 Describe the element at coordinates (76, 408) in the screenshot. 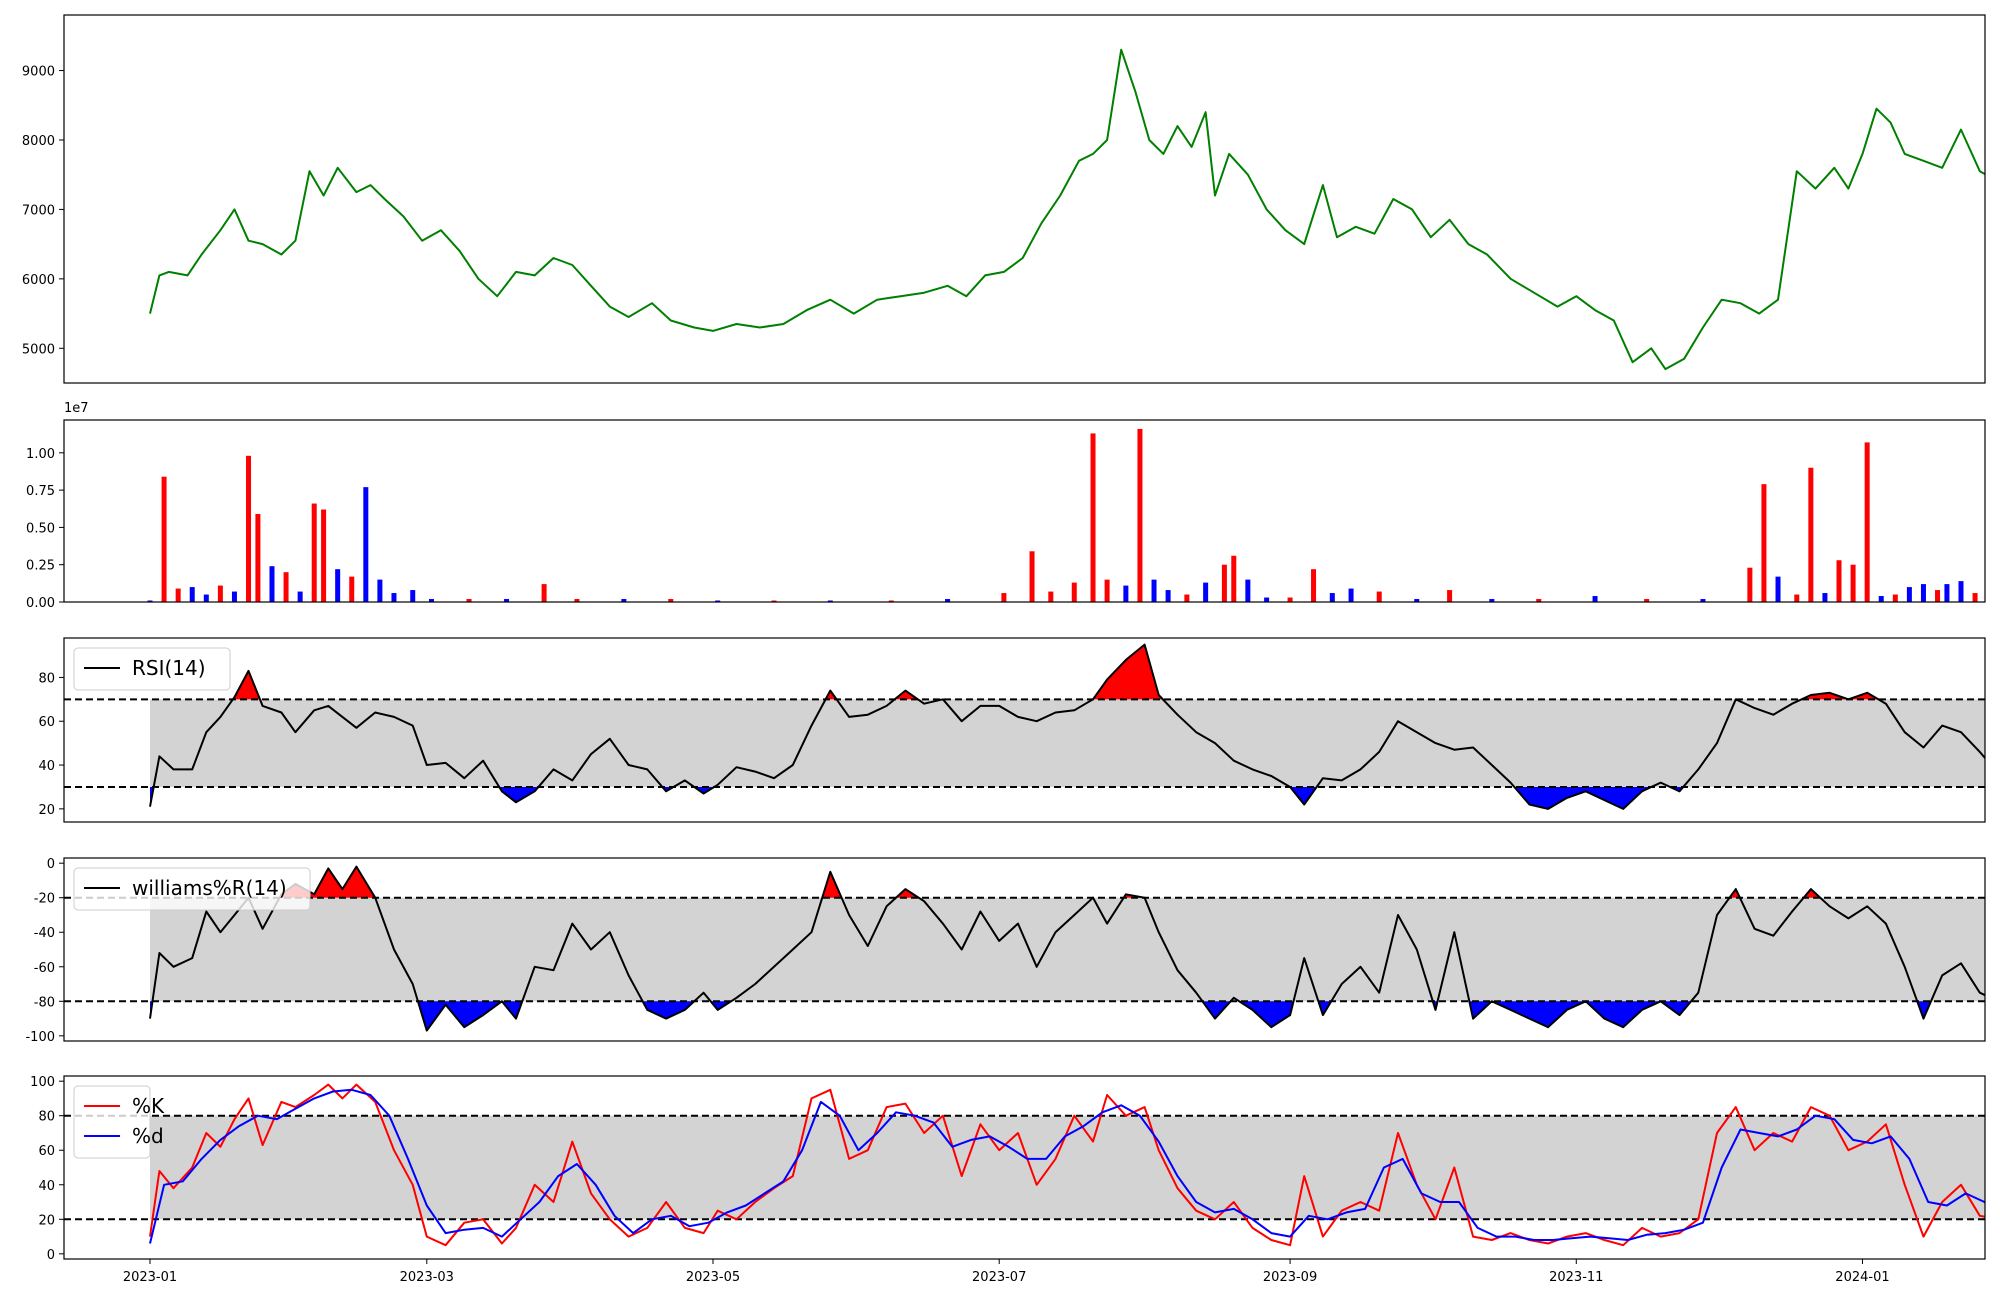

I see `y-multiplier-label: 1e7` at that location.